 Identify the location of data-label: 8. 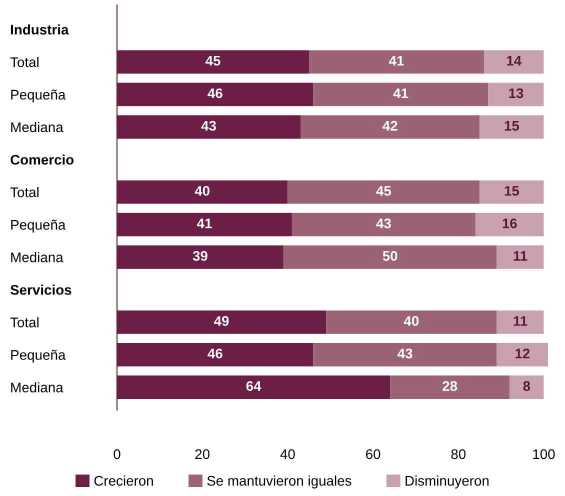
(526, 386).